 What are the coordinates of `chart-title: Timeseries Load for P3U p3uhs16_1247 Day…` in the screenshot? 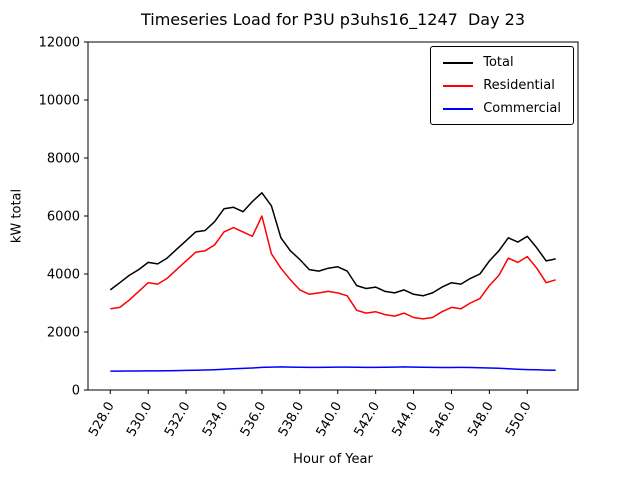 It's located at (333, 19).